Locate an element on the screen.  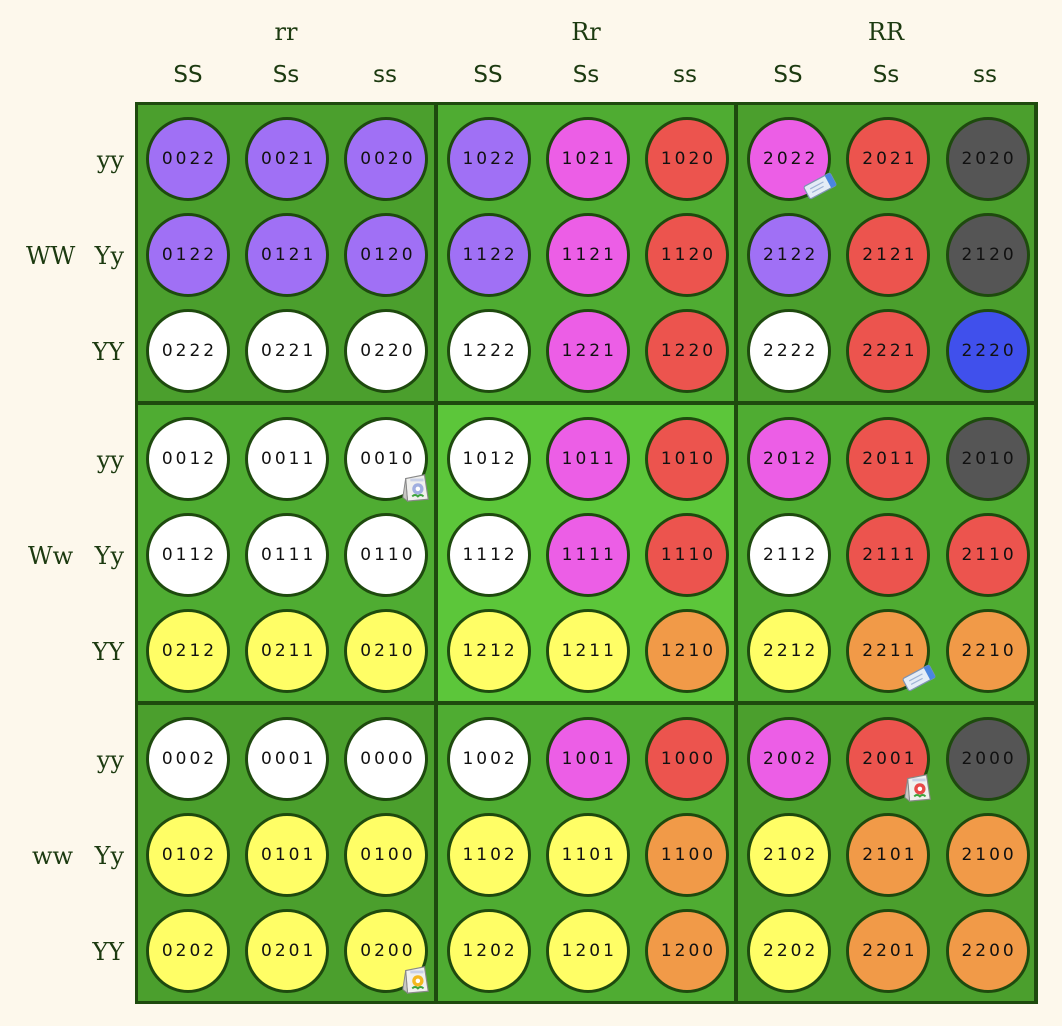
genotype-code: 1120 is located at coordinates (688, 255).